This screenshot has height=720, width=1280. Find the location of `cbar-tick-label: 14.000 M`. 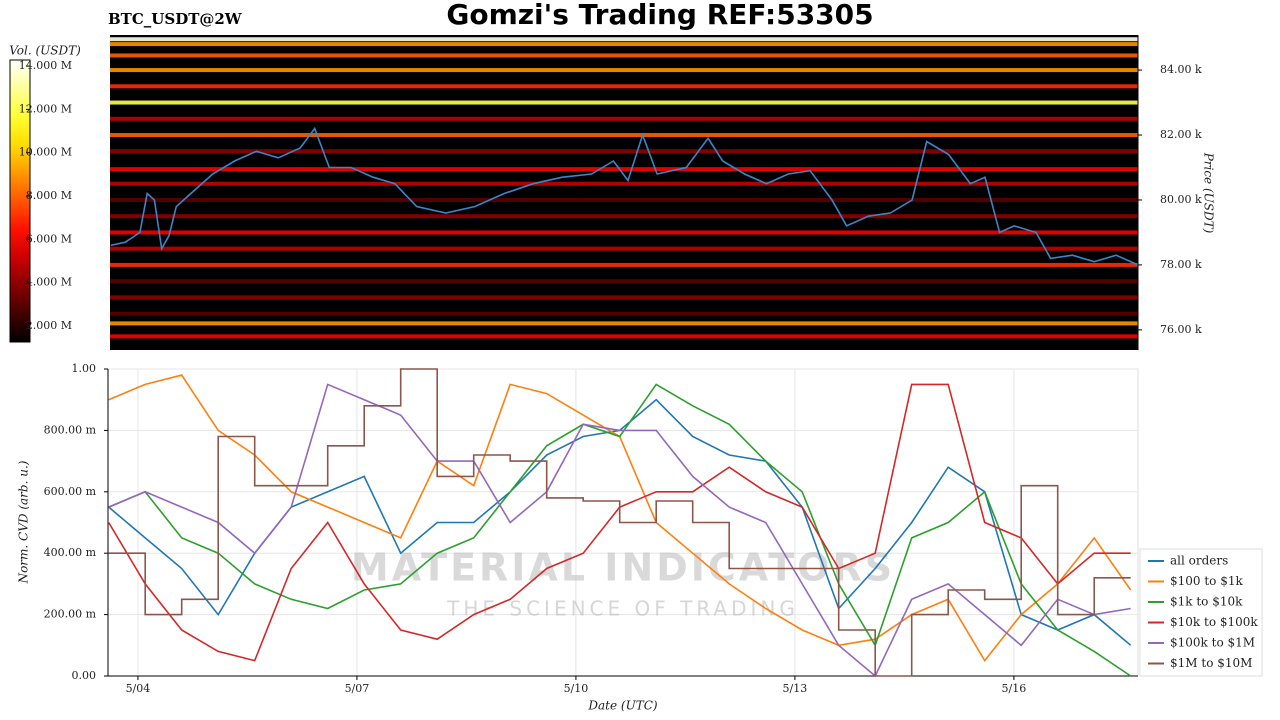

cbar-tick-label: 14.000 M is located at coordinates (45, 65).